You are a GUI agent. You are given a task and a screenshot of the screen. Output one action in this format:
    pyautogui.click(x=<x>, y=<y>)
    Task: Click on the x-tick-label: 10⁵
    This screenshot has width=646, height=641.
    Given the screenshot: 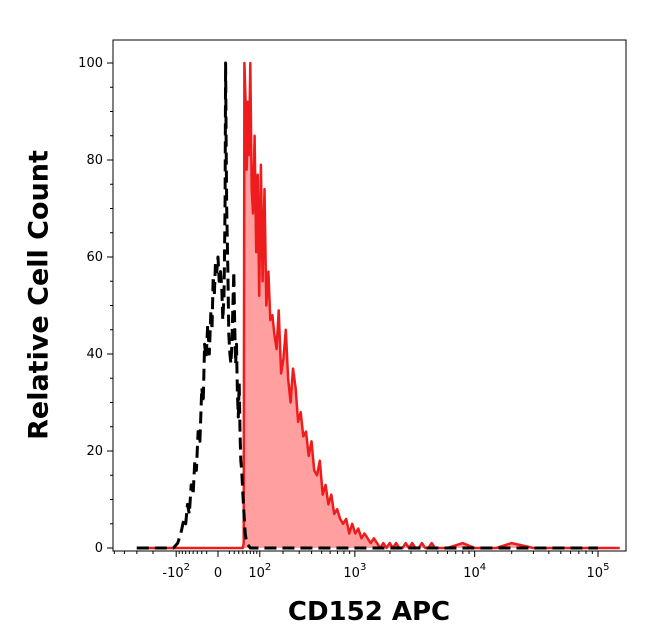 What is the action you would take?
    pyautogui.click(x=598, y=571)
    